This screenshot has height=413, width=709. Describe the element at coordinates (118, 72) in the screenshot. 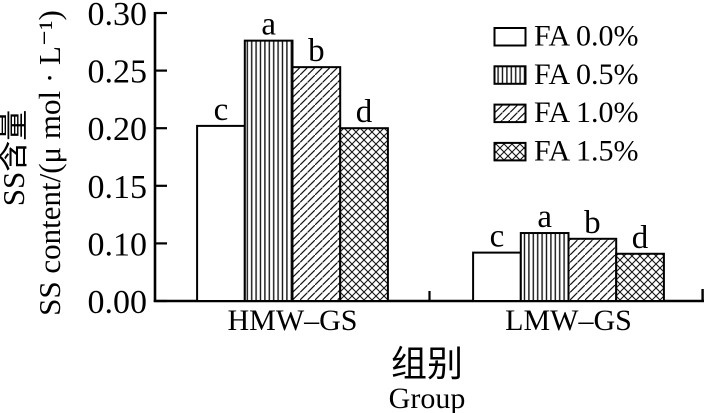

I see `y-tick-label: 0.25` at that location.